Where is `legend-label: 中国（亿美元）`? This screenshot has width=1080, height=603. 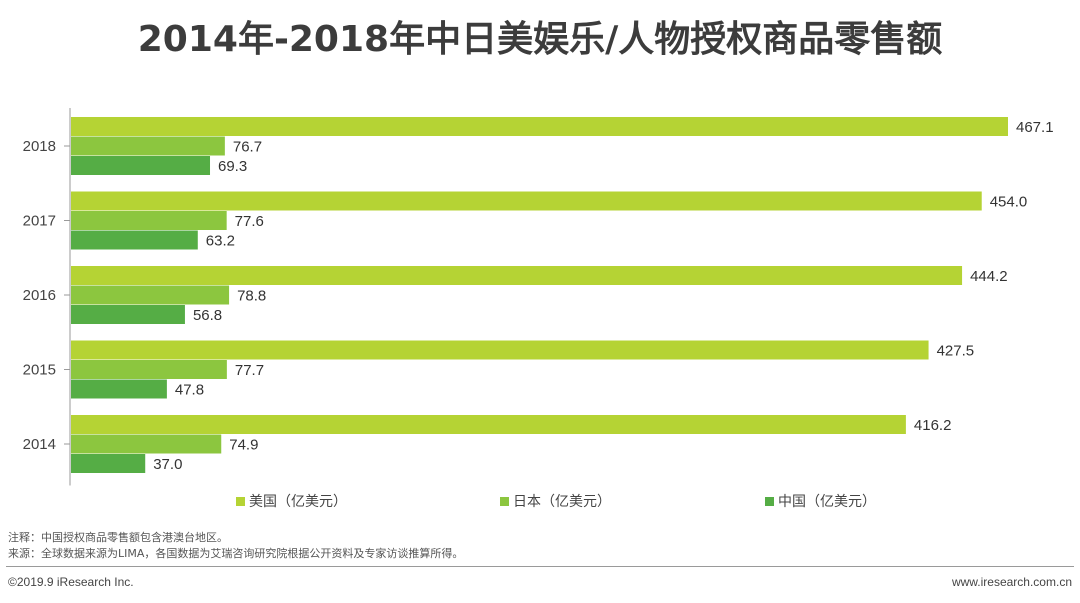 legend-label: 中国（亿美元） is located at coordinates (827, 502).